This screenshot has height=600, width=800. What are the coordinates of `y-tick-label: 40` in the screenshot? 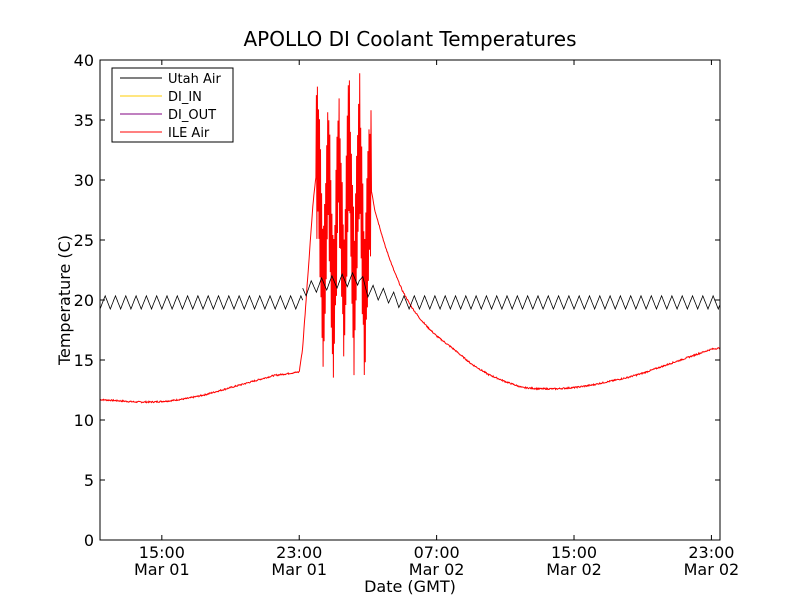 It's located at (84, 60).